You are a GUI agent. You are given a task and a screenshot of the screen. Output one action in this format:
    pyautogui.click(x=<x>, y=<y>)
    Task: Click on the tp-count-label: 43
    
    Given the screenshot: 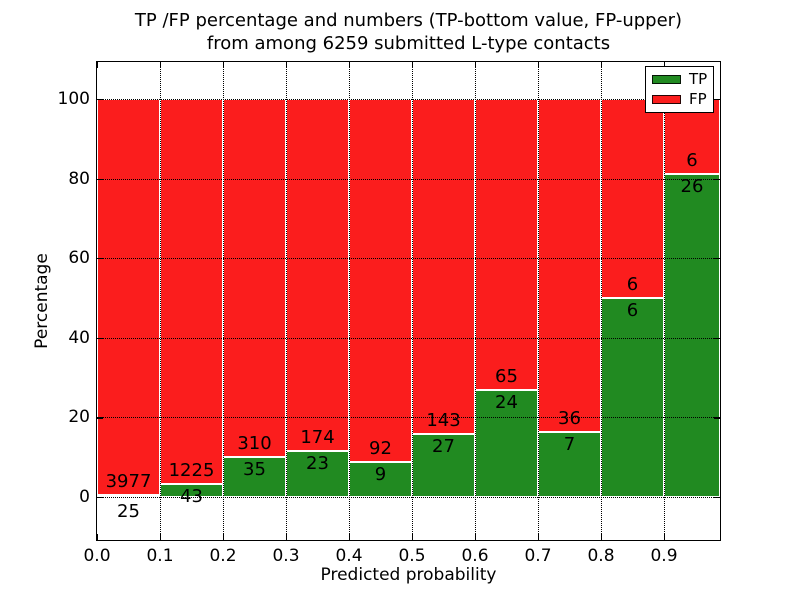 What is the action you would take?
    pyautogui.click(x=191, y=496)
    